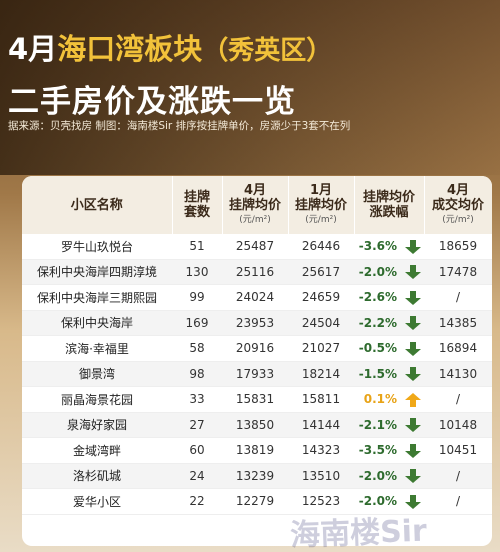  I want to click on cell: -2.1%, so click(389, 425).